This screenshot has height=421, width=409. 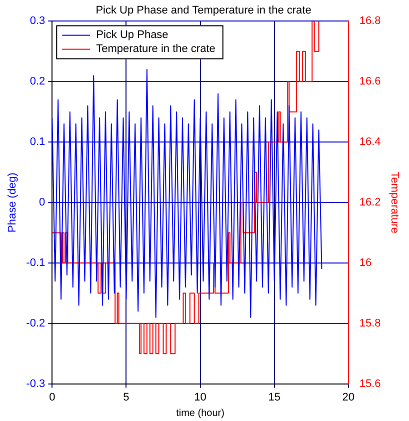 I want to click on x-tick-label: 5, so click(x=126, y=397).